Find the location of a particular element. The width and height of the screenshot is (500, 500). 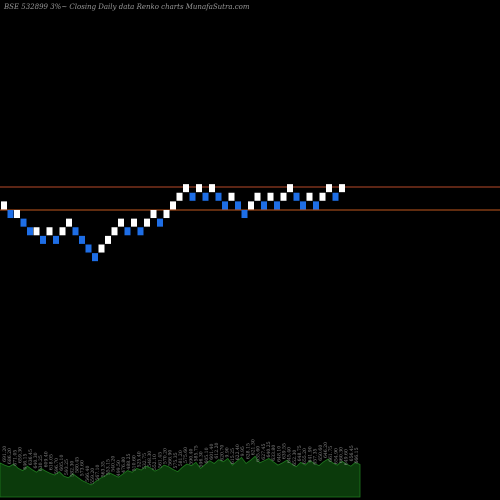

volume-label: 590.40 is located at coordinates (191, 456).